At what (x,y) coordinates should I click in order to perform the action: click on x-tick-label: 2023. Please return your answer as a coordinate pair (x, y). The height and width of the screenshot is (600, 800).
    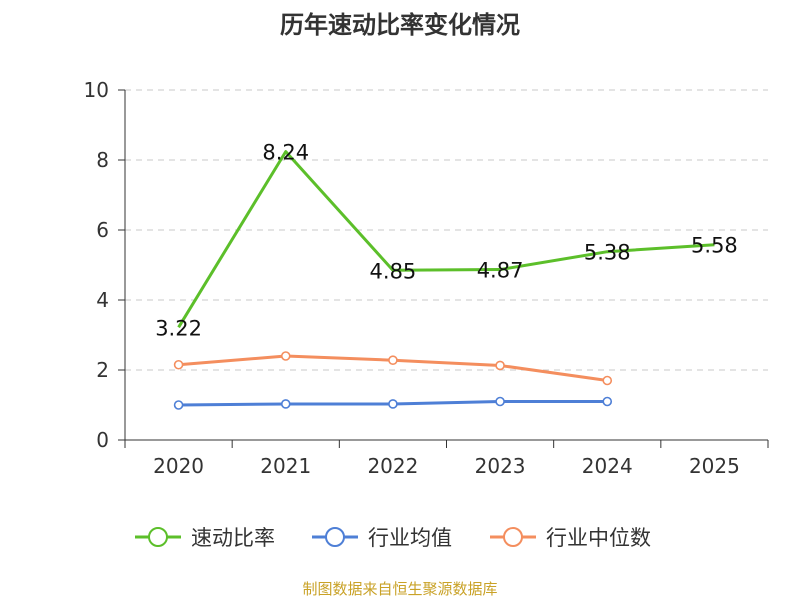
    Looking at the image, I should click on (500, 466).